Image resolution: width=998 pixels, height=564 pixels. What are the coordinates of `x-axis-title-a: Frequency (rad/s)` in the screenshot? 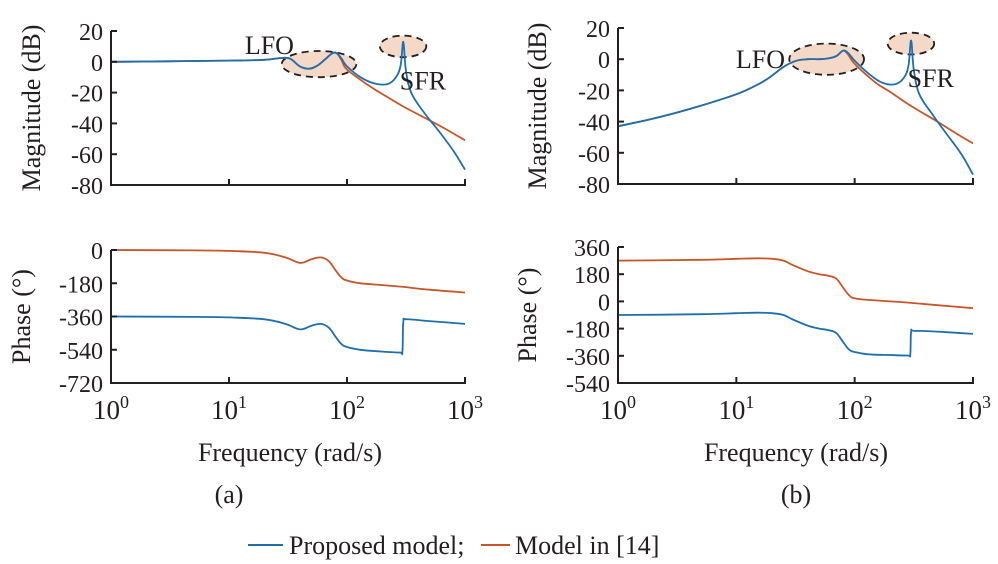 It's located at (290, 452).